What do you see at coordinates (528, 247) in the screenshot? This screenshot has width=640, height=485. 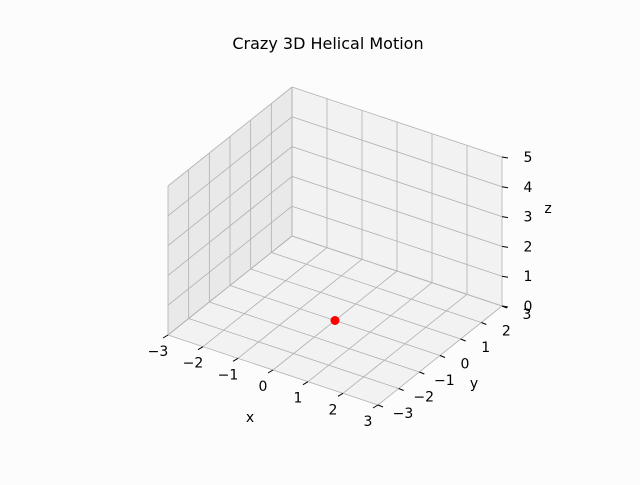 I see `z-tick-label: 2` at bounding box center [528, 247].